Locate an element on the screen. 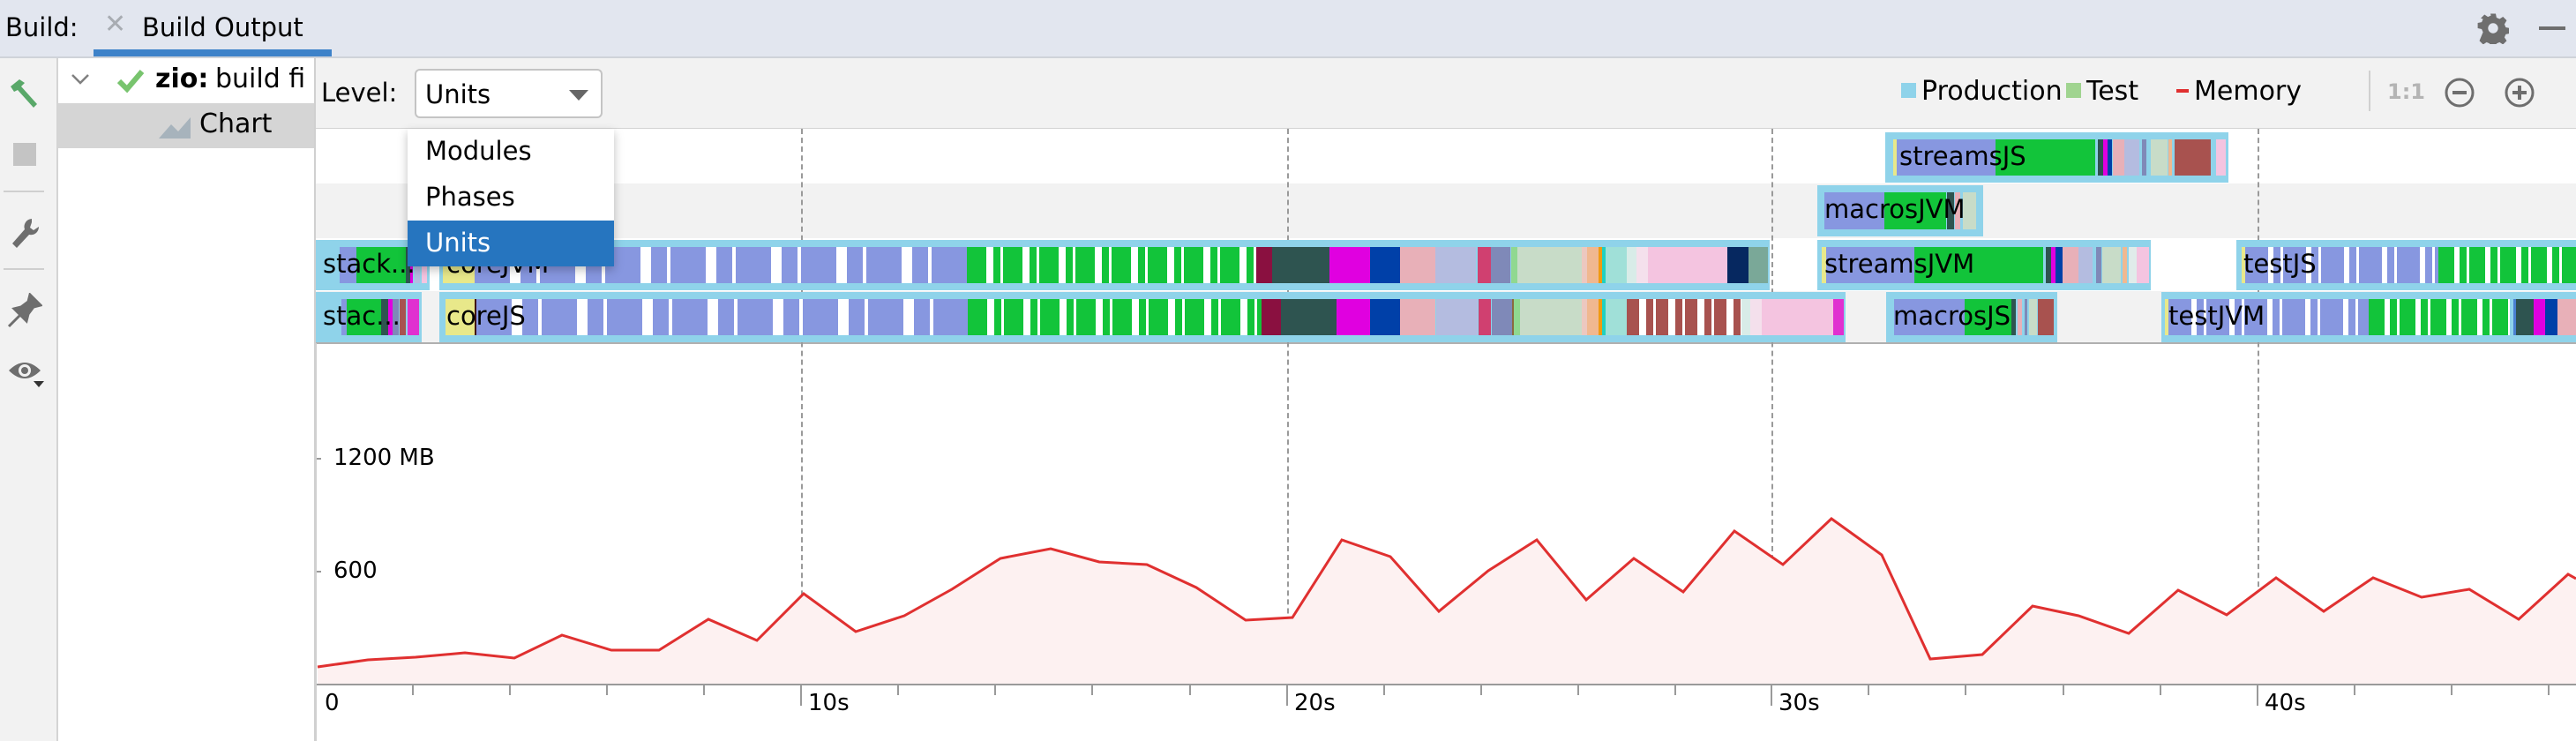 The image size is (2576, 741). unit-bar-testJVM: testJVM is located at coordinates (2369, 317).